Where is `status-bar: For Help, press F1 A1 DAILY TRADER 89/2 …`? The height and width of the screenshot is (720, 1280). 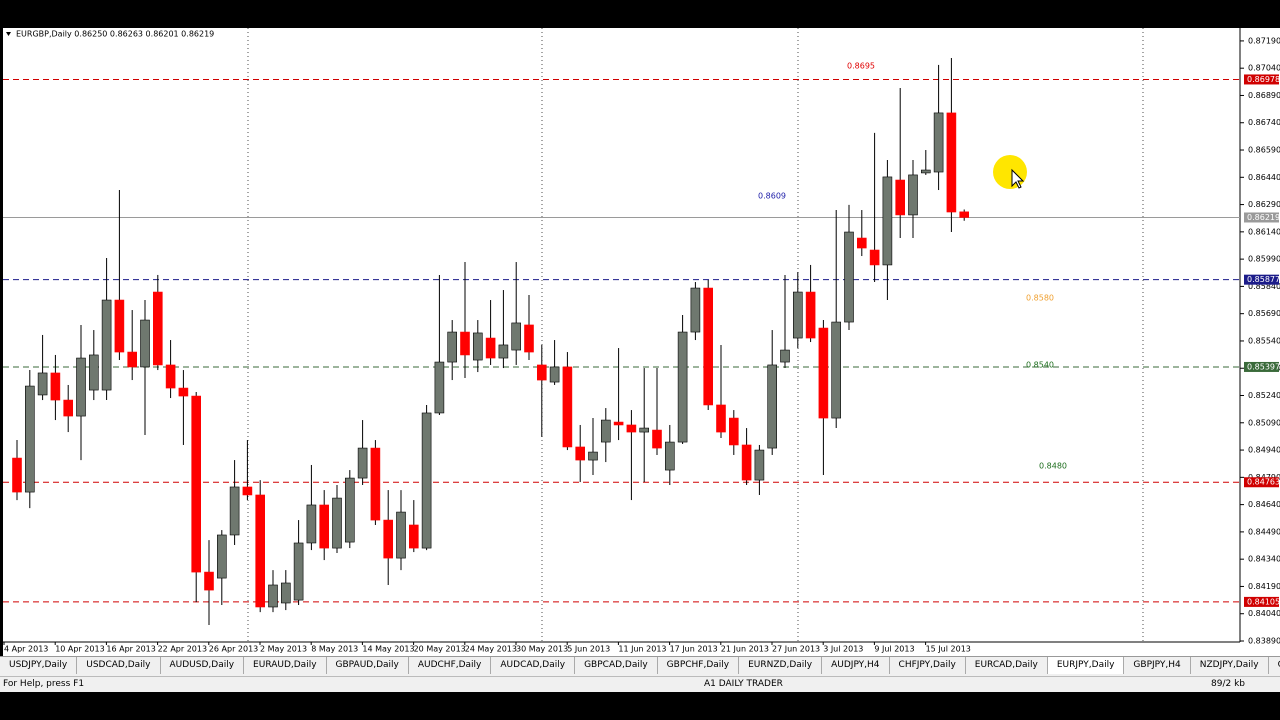 status-bar: For Help, press F1 A1 DAILY TRADER 89/2 … is located at coordinates (640, 684).